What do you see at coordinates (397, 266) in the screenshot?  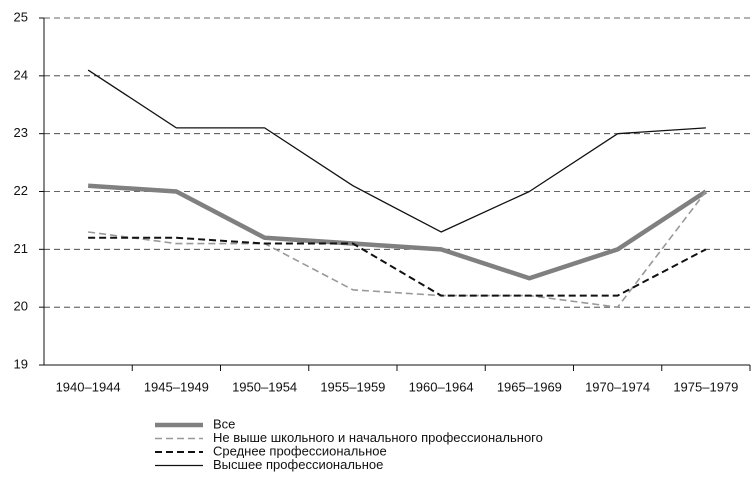 I see `series-line` at bounding box center [397, 266].